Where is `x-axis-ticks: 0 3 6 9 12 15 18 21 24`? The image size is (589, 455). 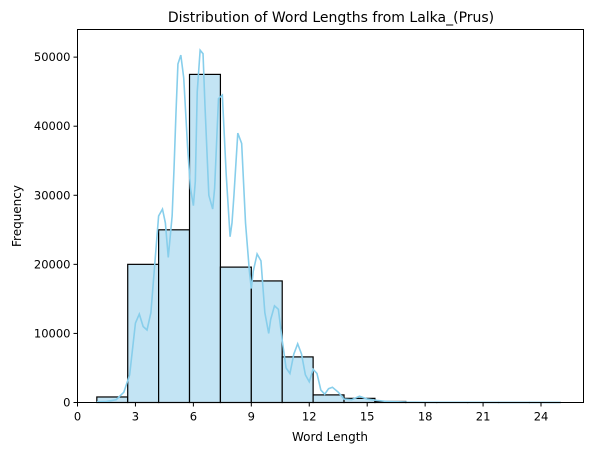 x-axis-ticks: 0 3 6 9 12 15 18 21 24 is located at coordinates (311, 413).